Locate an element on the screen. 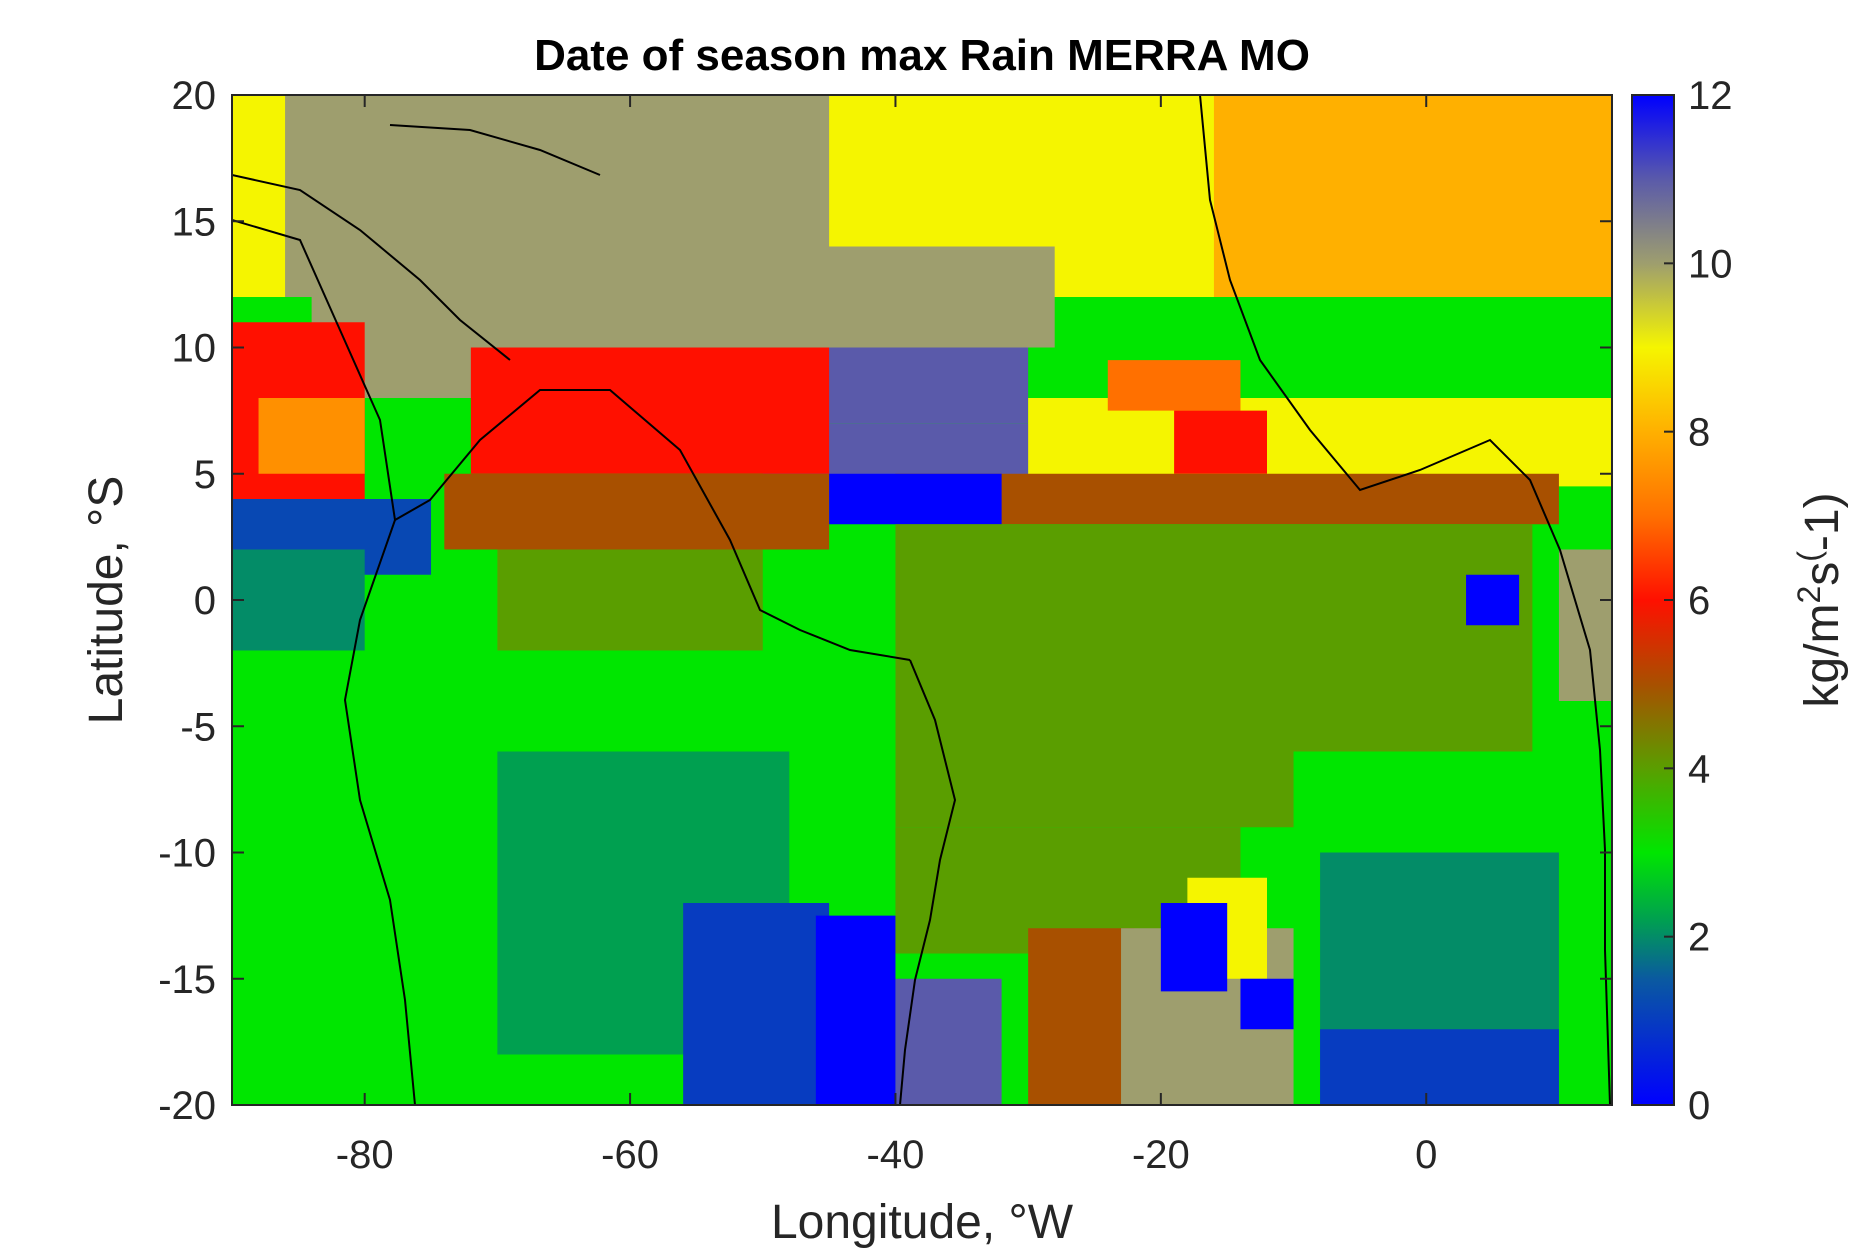  brazil-east-coast is located at coordinates (928, 882).